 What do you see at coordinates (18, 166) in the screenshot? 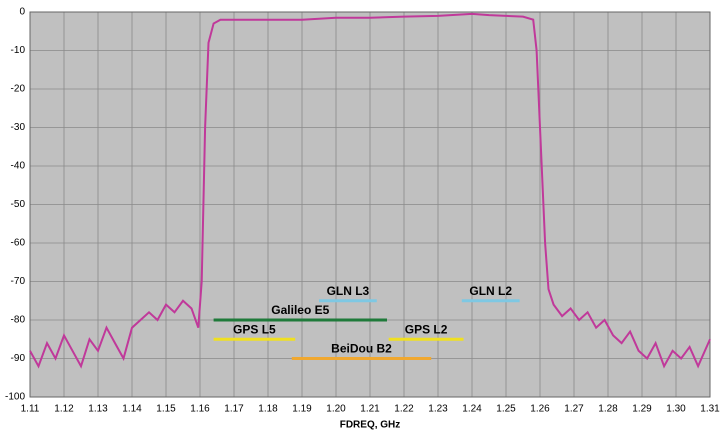
I see `y-tick-label: -40` at bounding box center [18, 166].